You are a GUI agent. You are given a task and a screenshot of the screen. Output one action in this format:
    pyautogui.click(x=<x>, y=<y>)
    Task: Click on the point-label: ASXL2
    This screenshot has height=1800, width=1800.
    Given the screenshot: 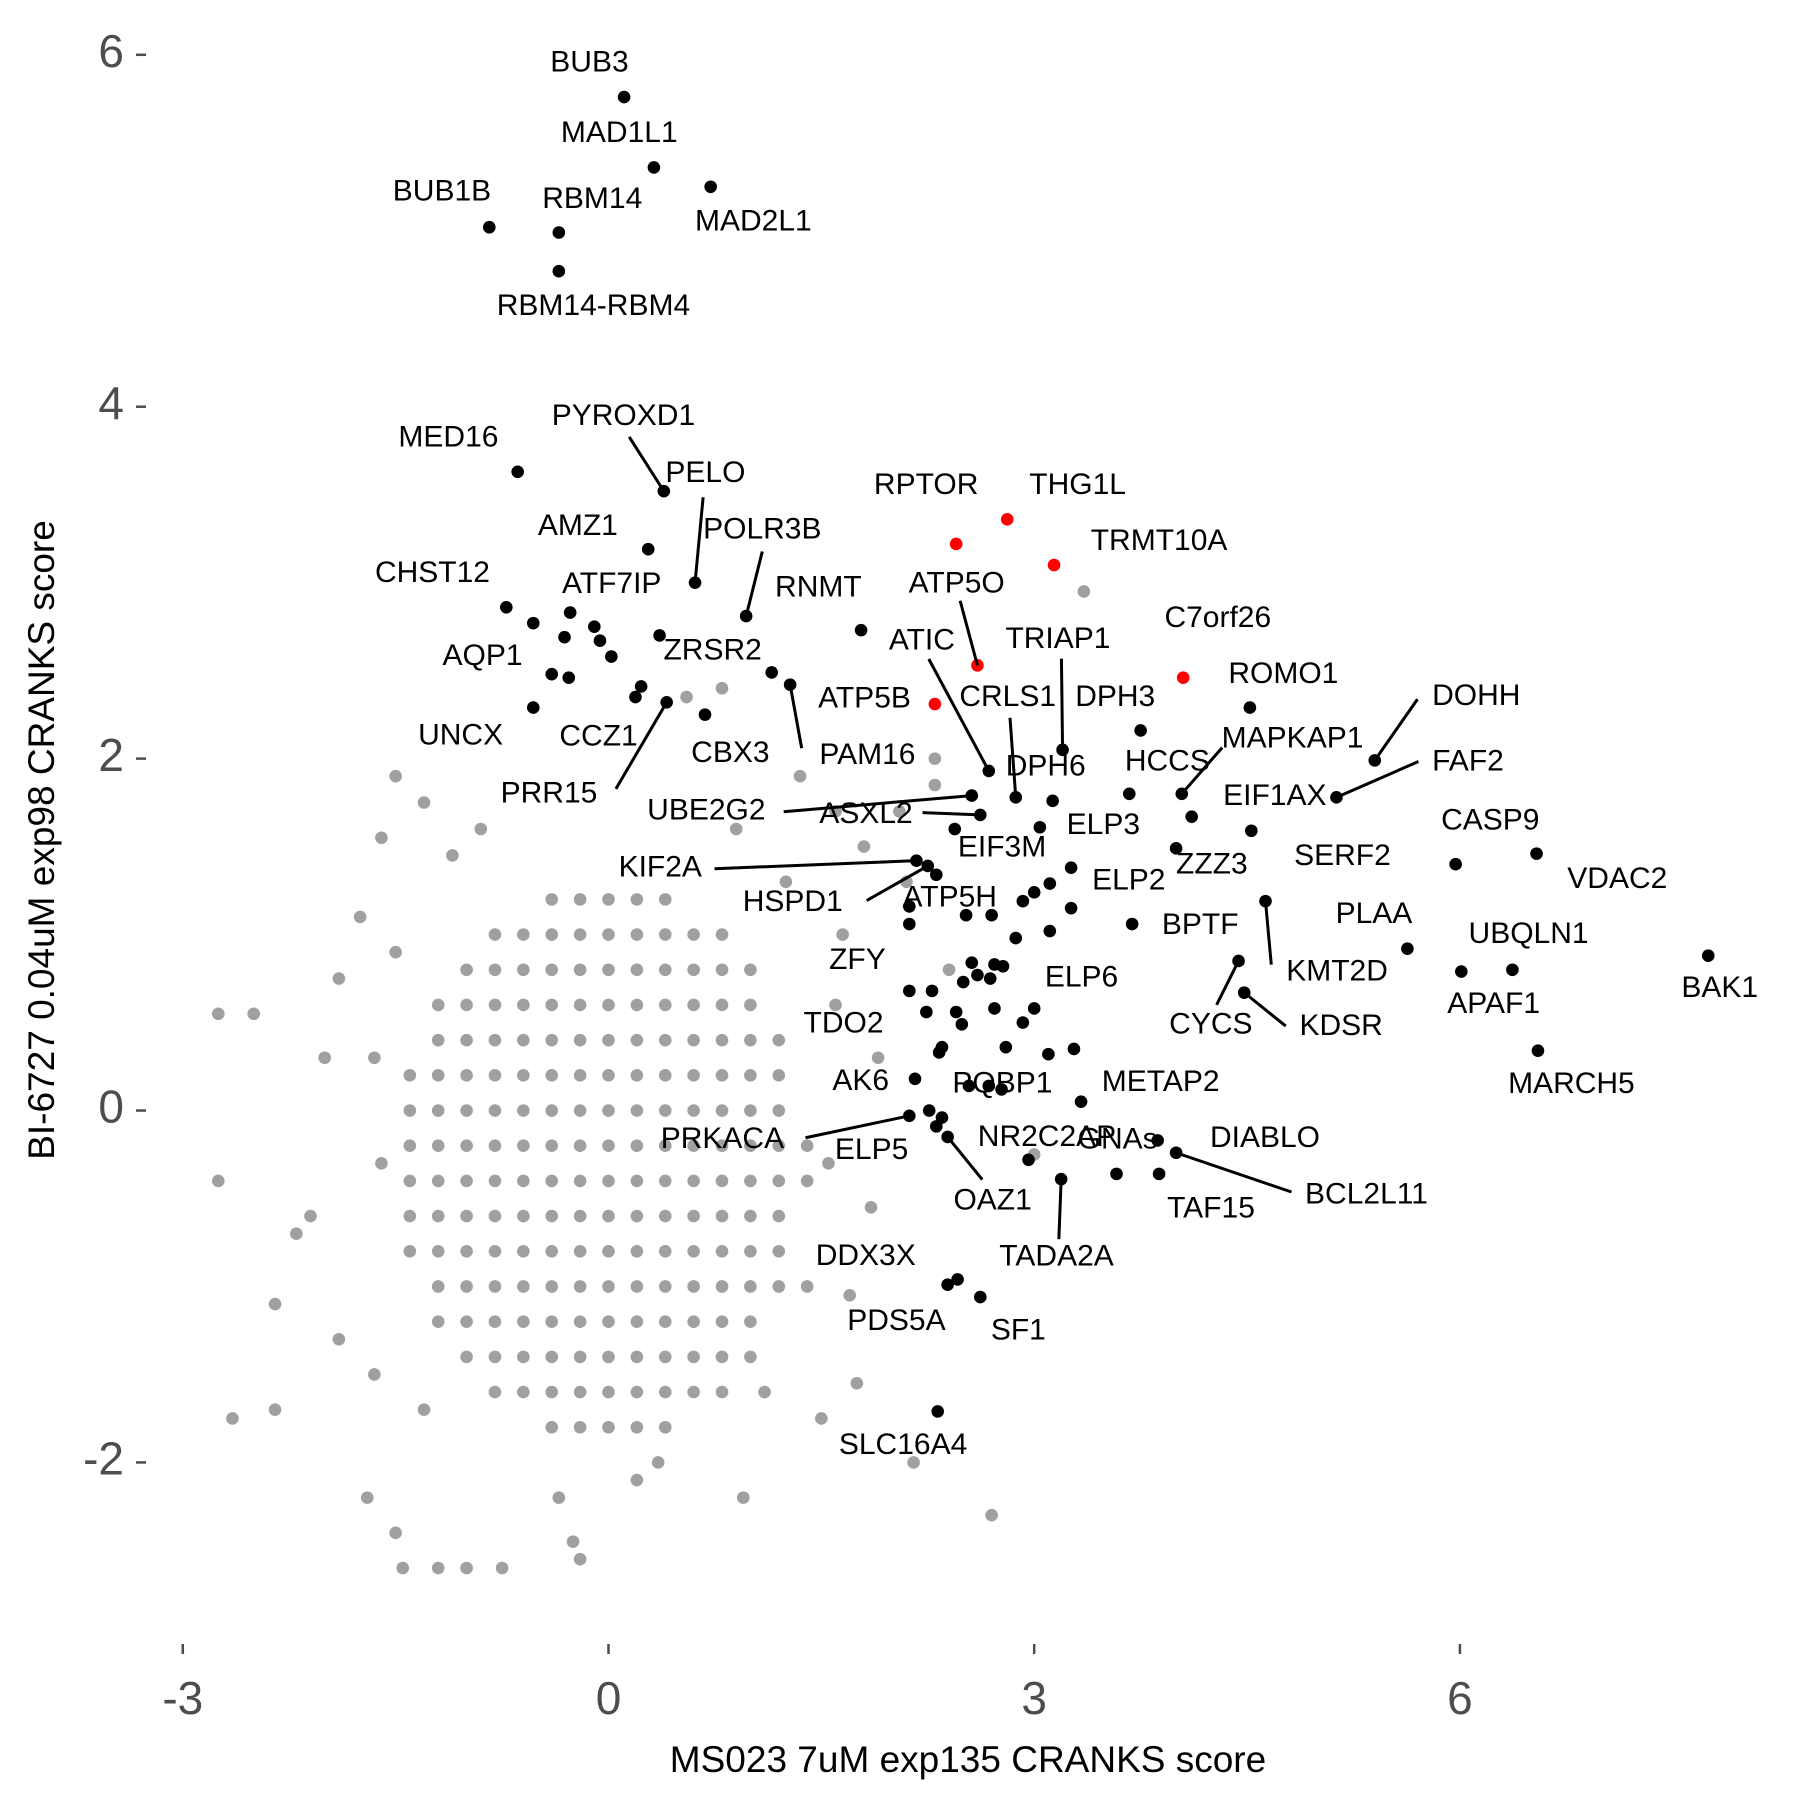 What is the action you would take?
    pyautogui.click(x=865, y=813)
    